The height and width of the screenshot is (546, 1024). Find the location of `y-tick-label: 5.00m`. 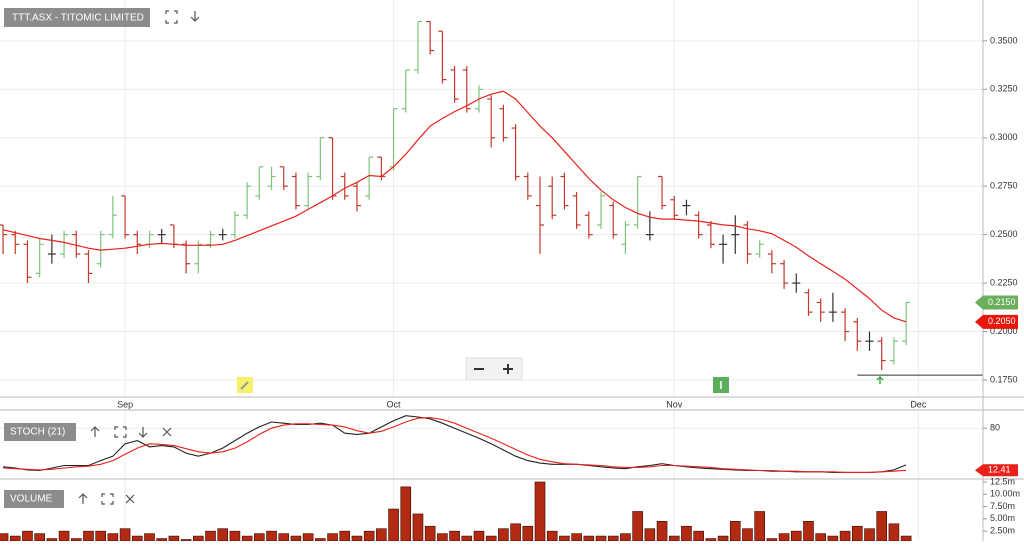

y-tick-label: 5.00m is located at coordinates (1002, 518).